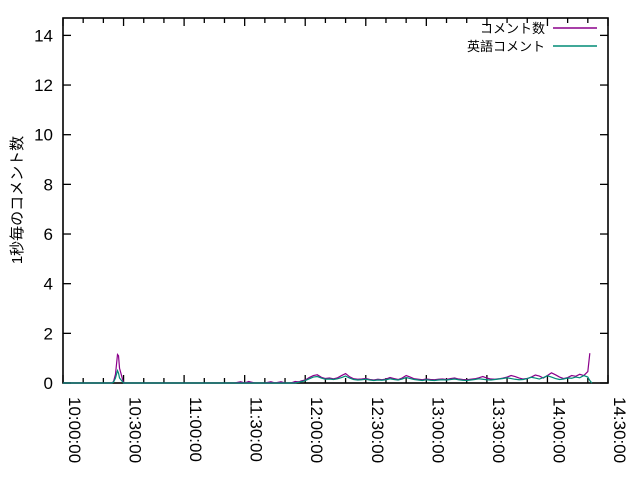 Image resolution: width=640 pixels, height=480 pixels. Describe the element at coordinates (48, 184) in the screenshot. I see `y-tick-label: 8` at that location.